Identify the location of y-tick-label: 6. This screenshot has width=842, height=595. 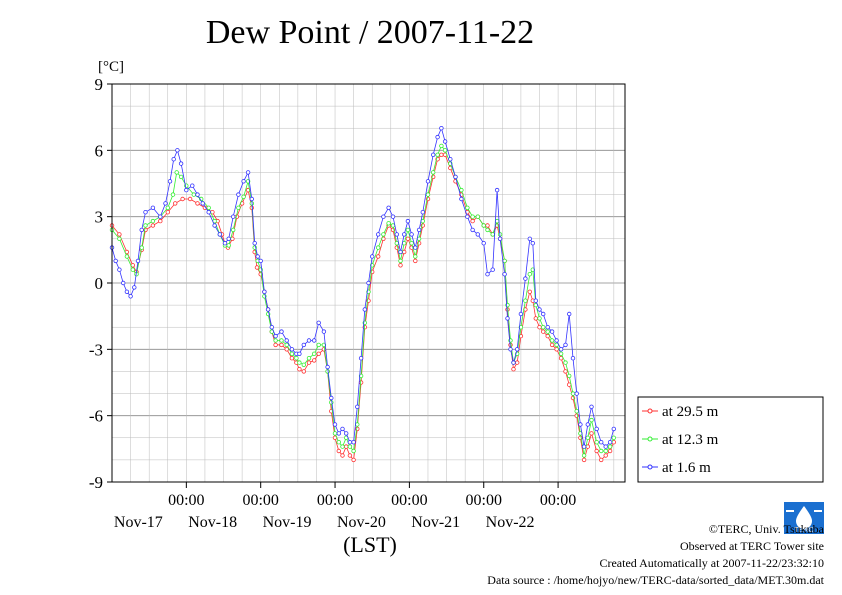
(99, 150).